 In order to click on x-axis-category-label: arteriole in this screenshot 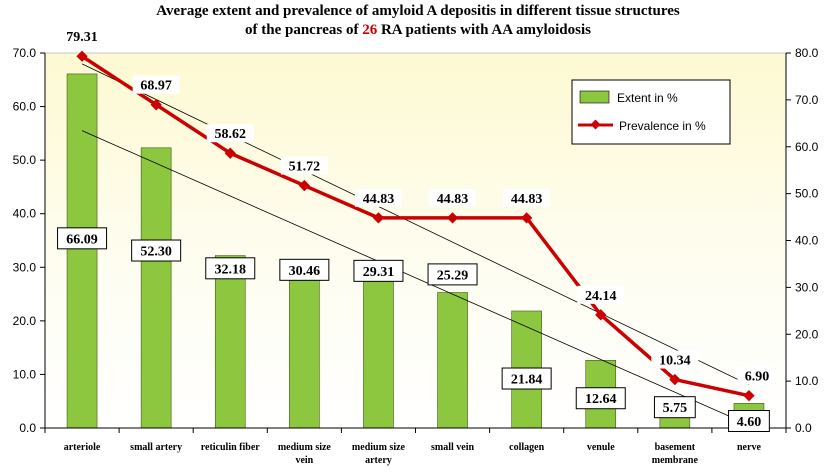, I will do `click(82, 447)`.